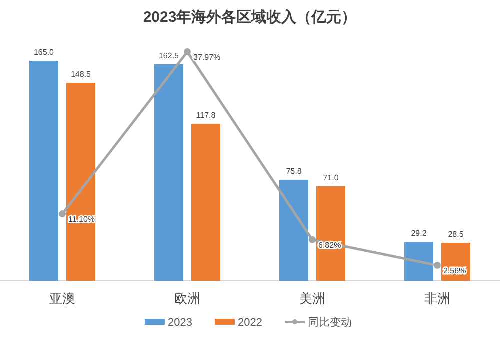 The image size is (500, 338). Describe the element at coordinates (250, 17) in the screenshot. I see `chart-title: 2023年海外各区域收入（亿元）` at that location.